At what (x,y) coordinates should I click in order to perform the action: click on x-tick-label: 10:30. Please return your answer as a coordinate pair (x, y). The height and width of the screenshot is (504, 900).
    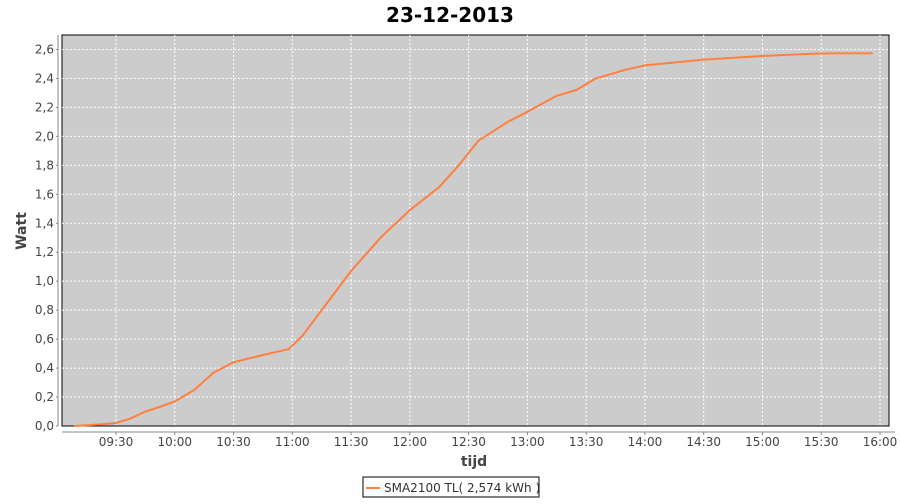
    Looking at the image, I should click on (233, 442).